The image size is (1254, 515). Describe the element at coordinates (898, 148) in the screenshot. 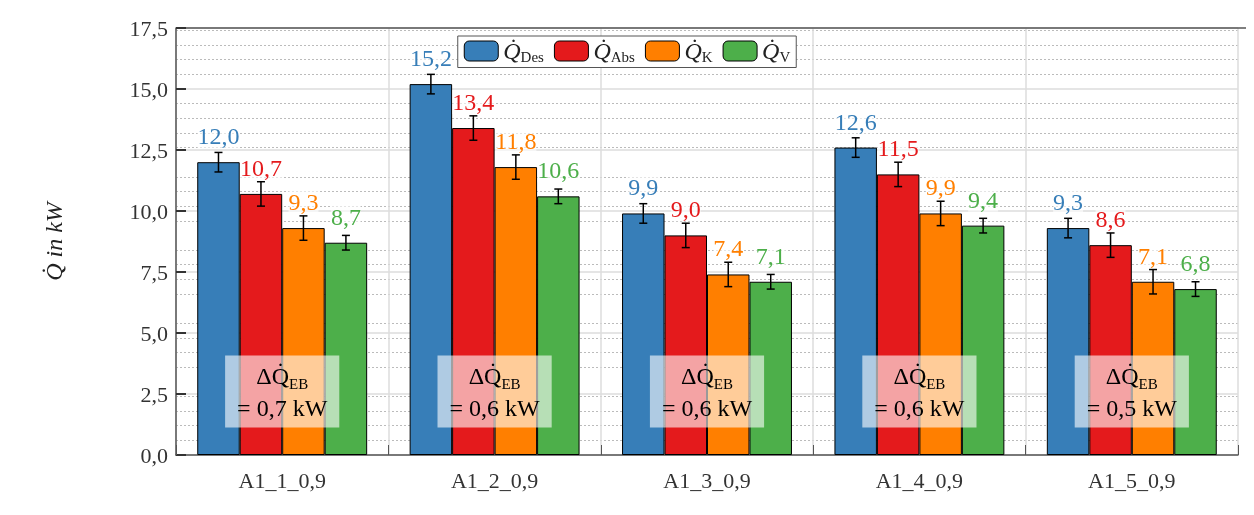

I see `data-label: 11,5` at that location.